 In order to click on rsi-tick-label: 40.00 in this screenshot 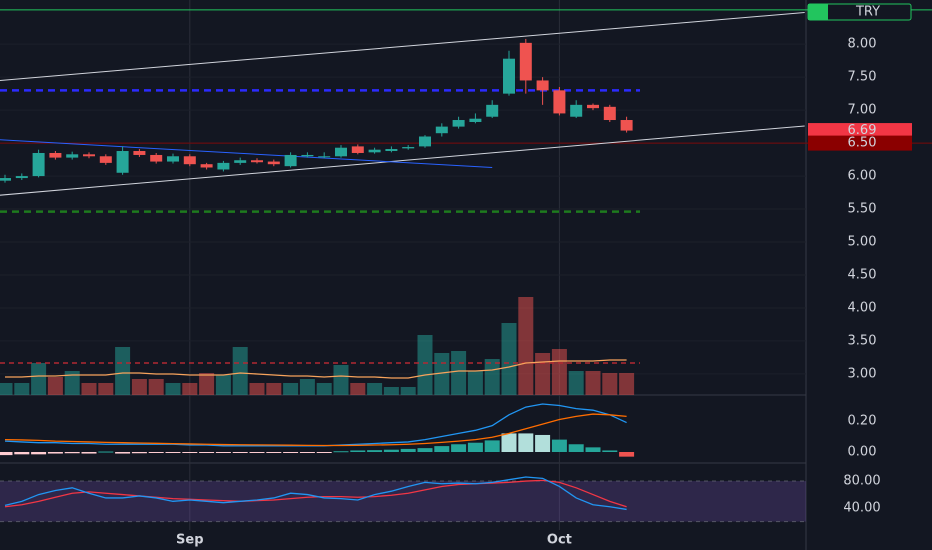, I will do `click(861, 508)`.